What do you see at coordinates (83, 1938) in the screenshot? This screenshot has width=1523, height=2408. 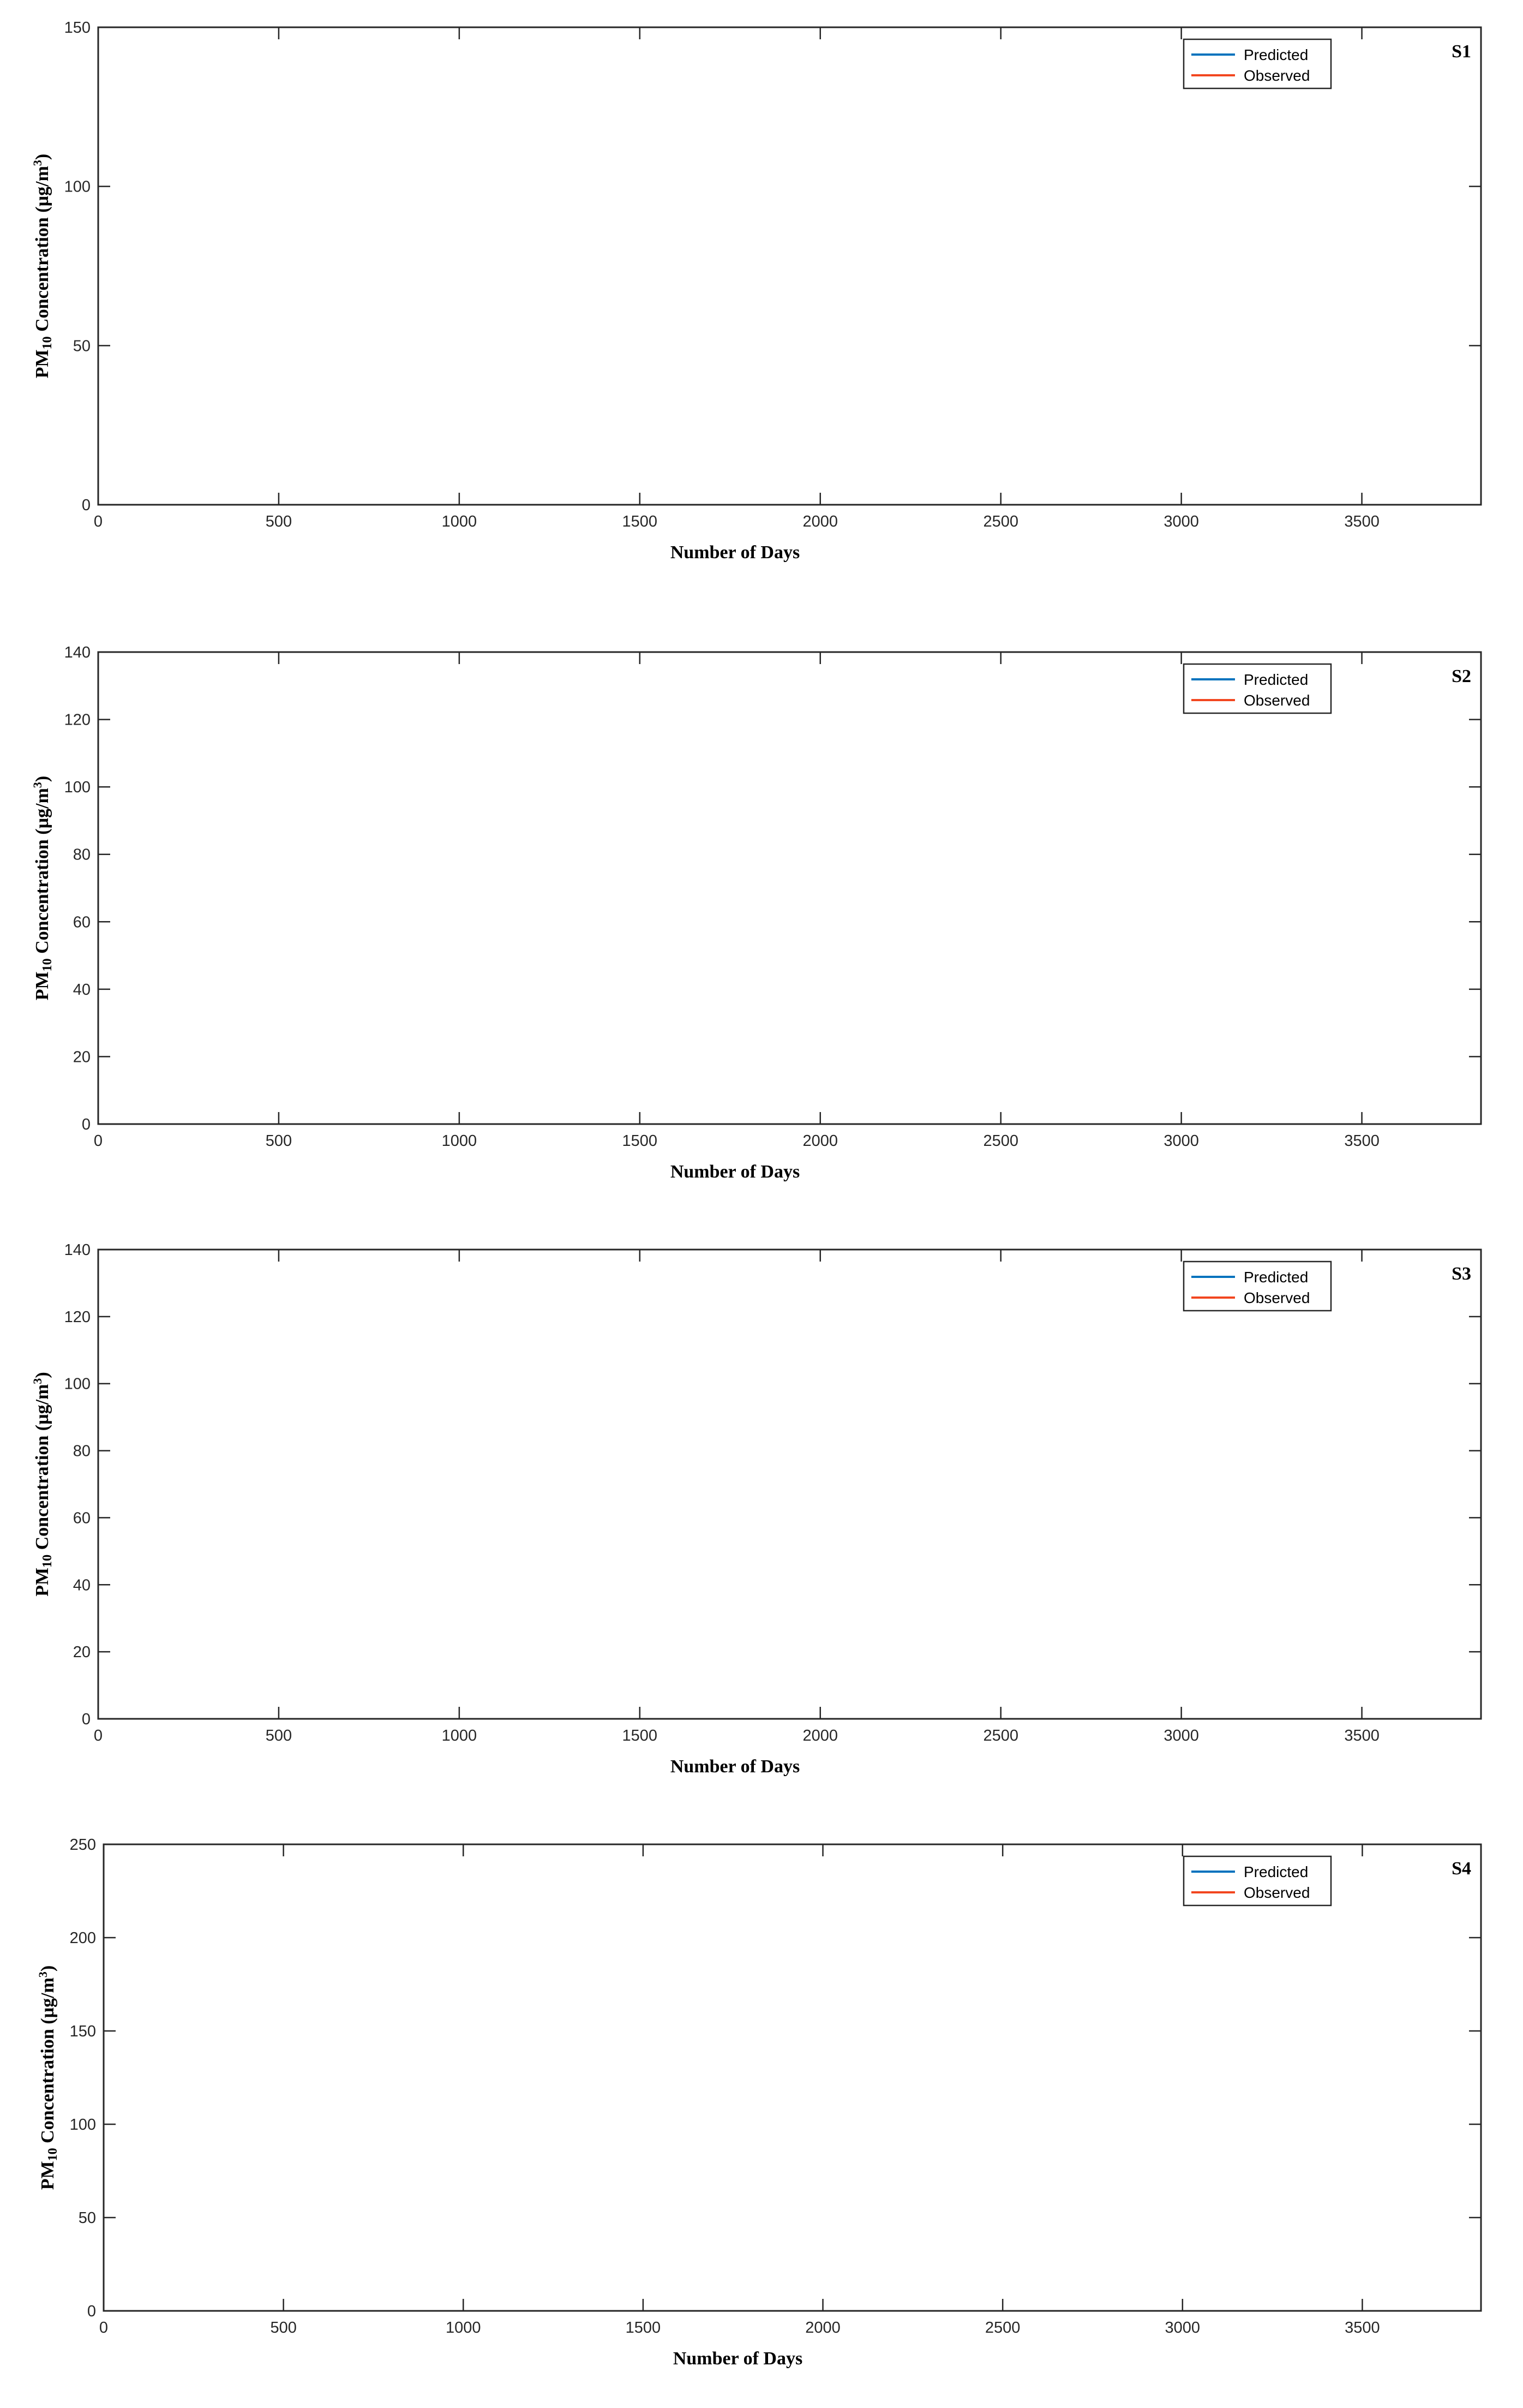 I see `y-tick-label: 200` at bounding box center [83, 1938].